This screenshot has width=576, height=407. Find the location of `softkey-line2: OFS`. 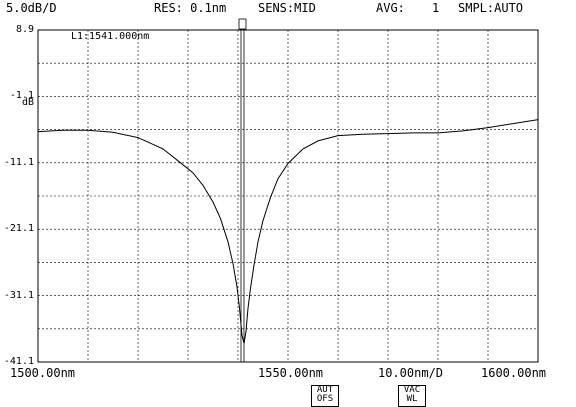

softkey-line2: OFS is located at coordinates (325, 399).